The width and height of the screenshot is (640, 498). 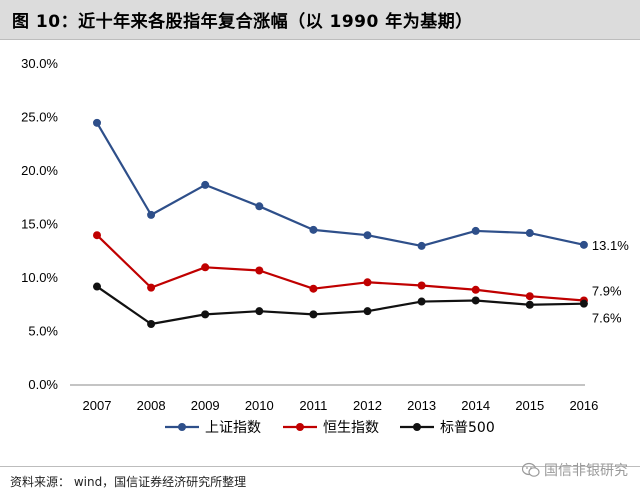 I want to click on x-tick-label: 2007, so click(x=97, y=405).